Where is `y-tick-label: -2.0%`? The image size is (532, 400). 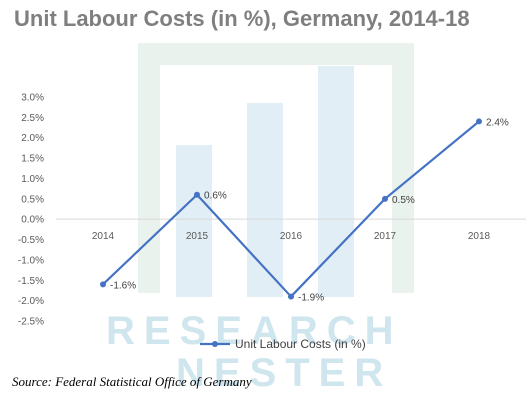 y-tick-label: -2.0% is located at coordinates (31, 301).